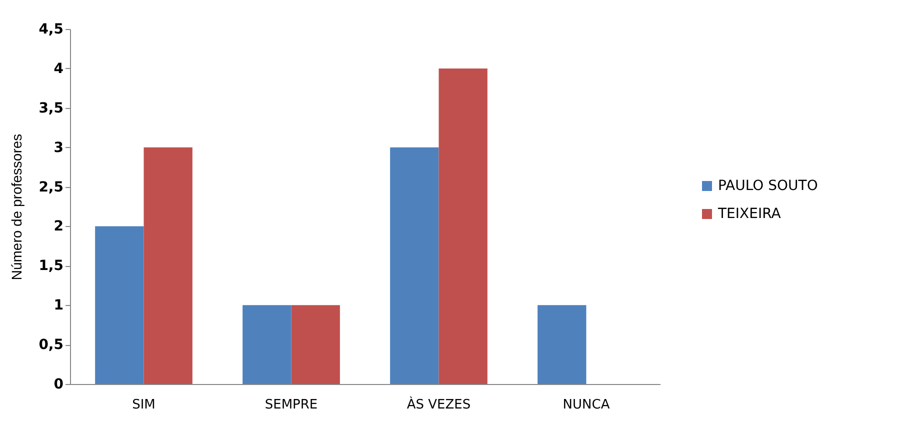 The width and height of the screenshot is (918, 423). I want to click on x-tick-label: NUNCA, so click(586, 405).